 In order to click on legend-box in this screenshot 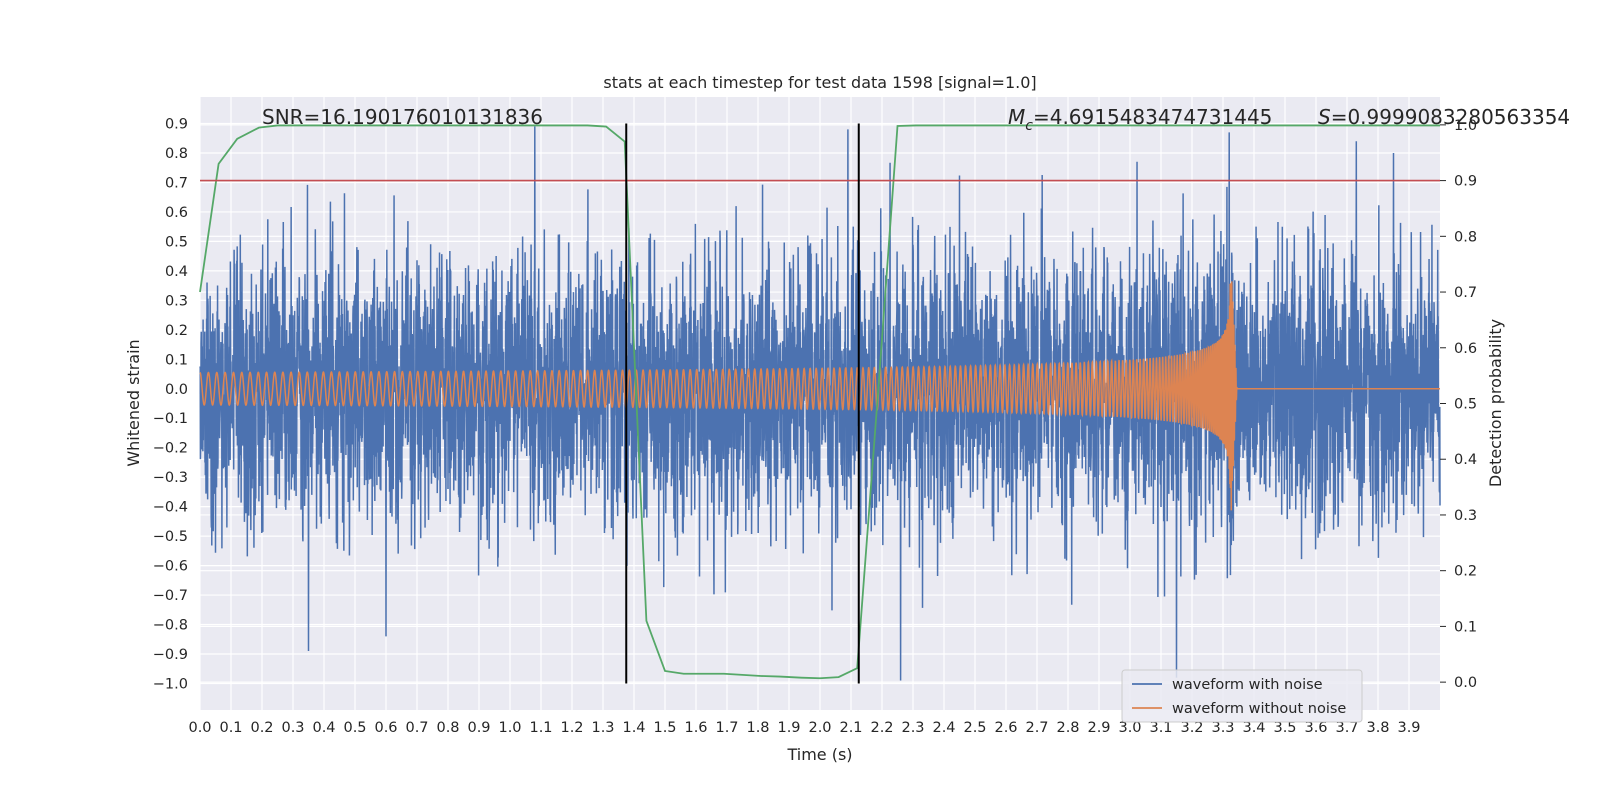, I will do `click(1242, 696)`.